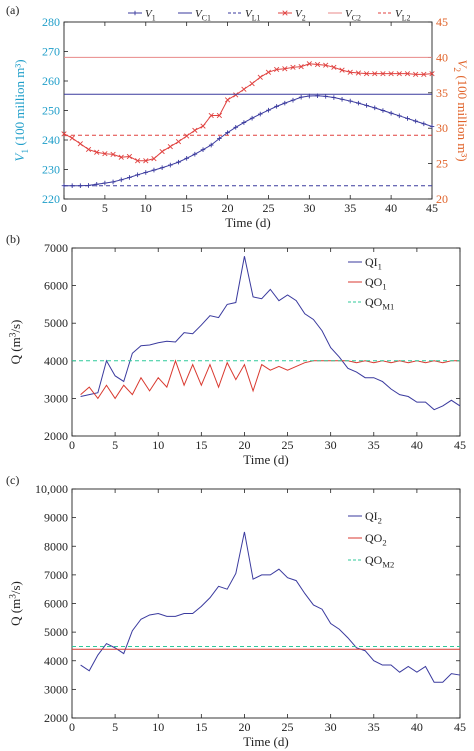  What do you see at coordinates (146, 208) in the screenshot?
I see `x-tick-label: 10` at bounding box center [146, 208].